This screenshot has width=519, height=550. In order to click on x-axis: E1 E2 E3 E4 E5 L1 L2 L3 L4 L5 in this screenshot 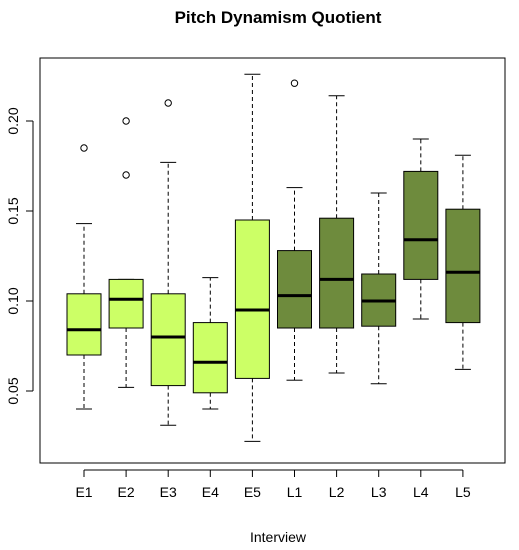, I will do `click(273, 484)`.